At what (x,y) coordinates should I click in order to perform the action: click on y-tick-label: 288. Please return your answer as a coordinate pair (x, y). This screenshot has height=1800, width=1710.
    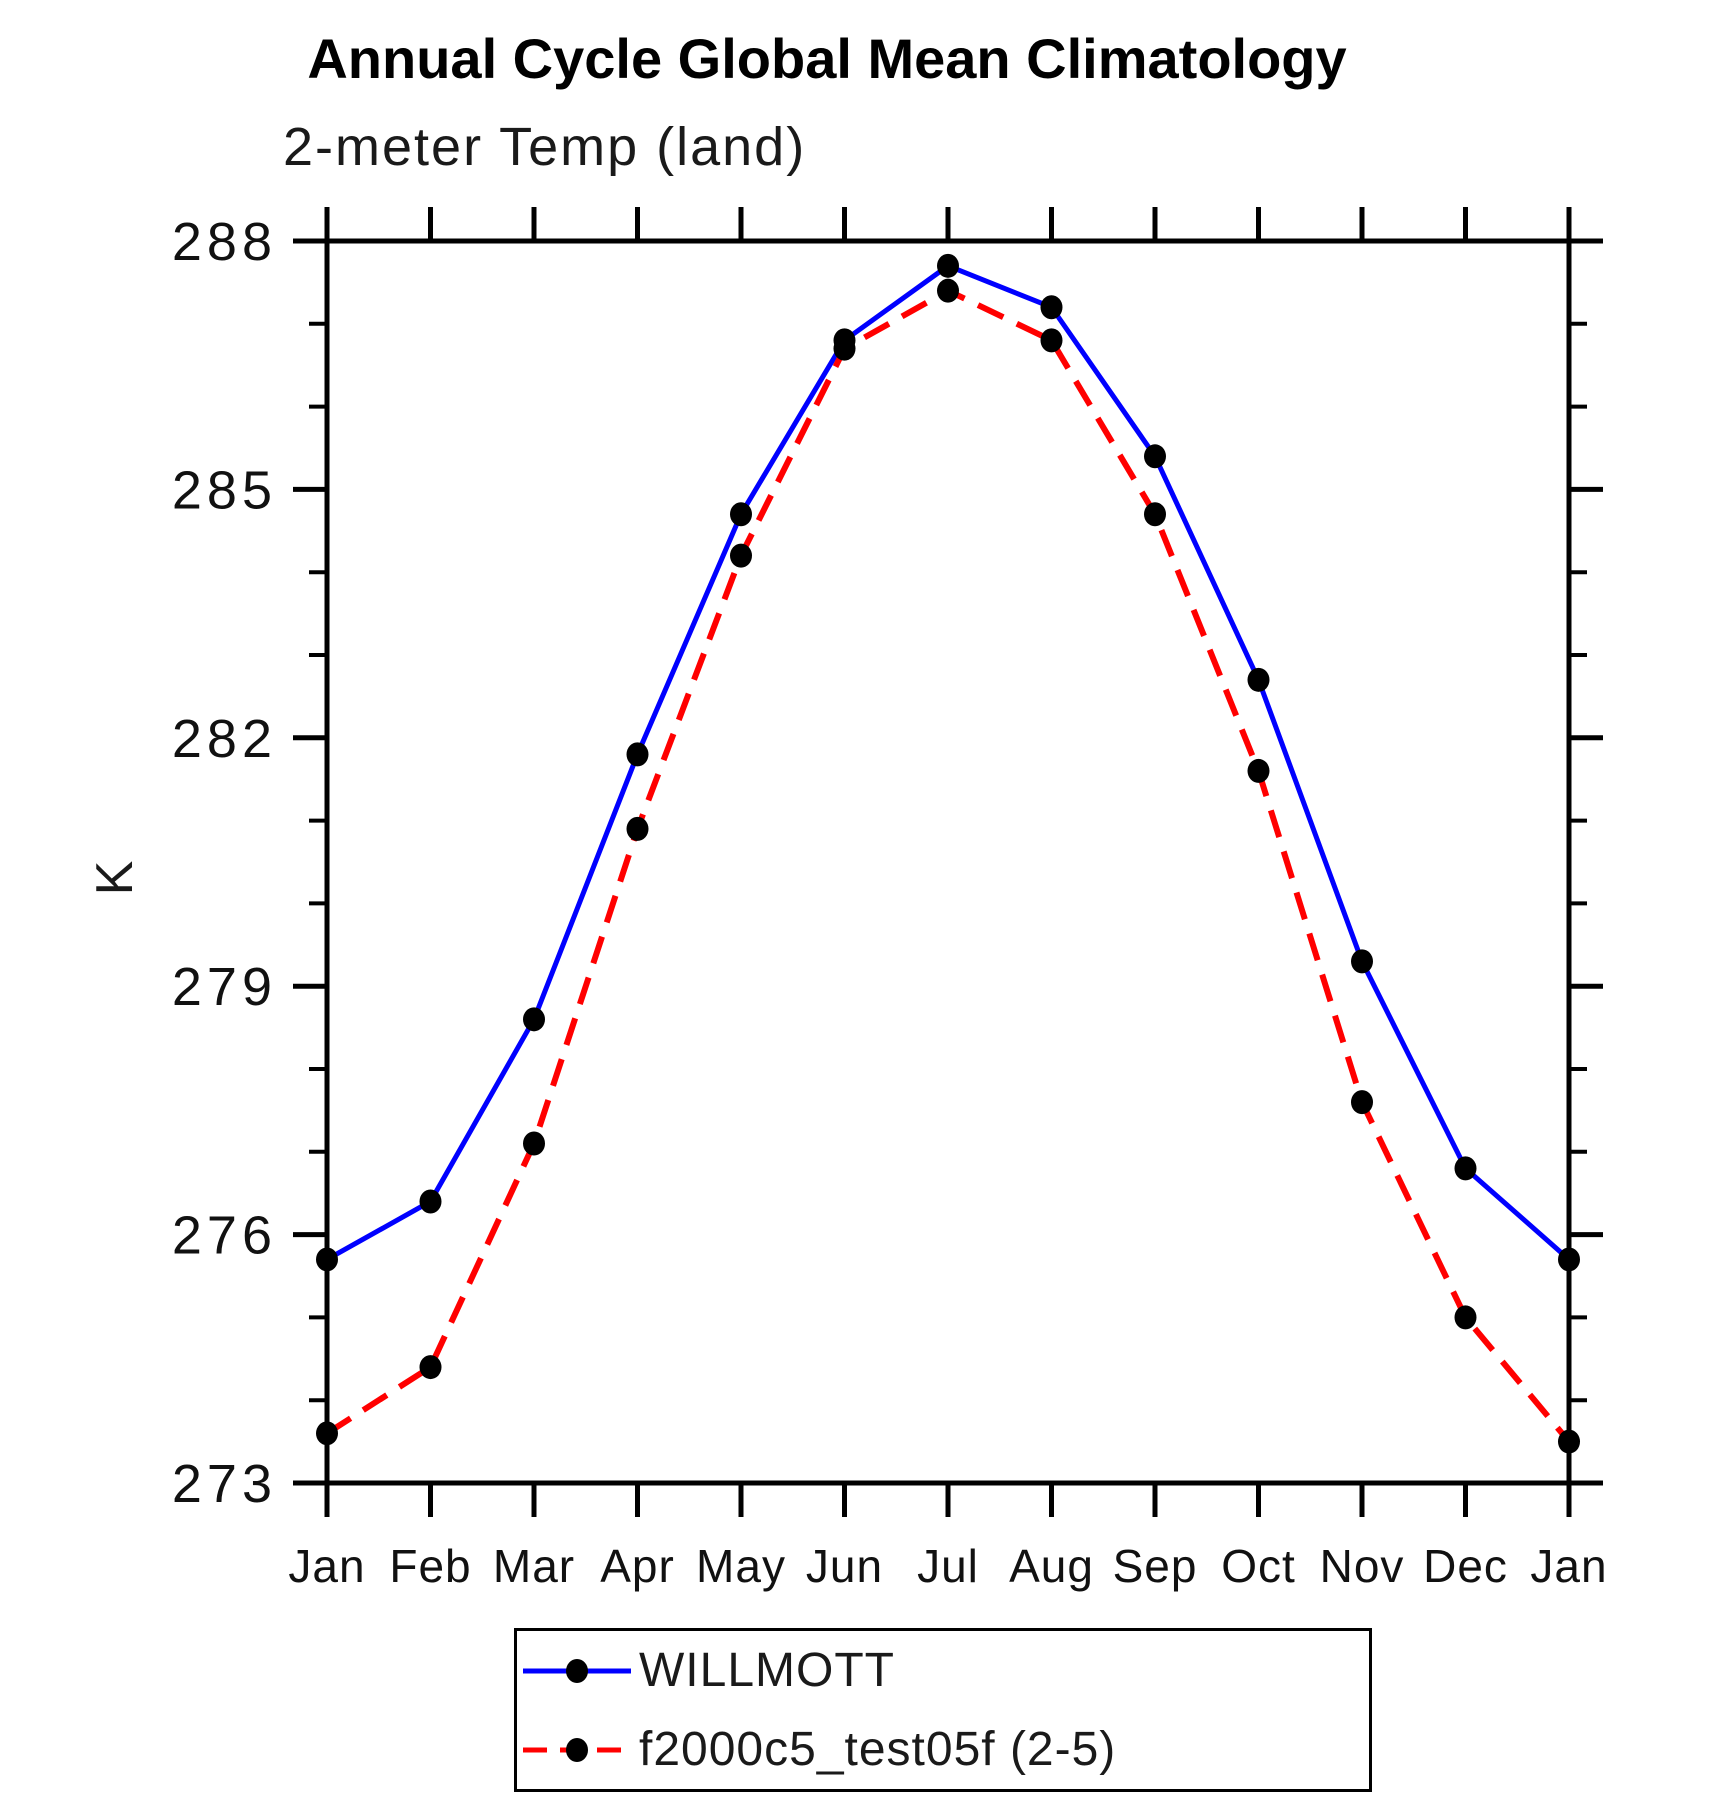
    Looking at the image, I should click on (224, 242).